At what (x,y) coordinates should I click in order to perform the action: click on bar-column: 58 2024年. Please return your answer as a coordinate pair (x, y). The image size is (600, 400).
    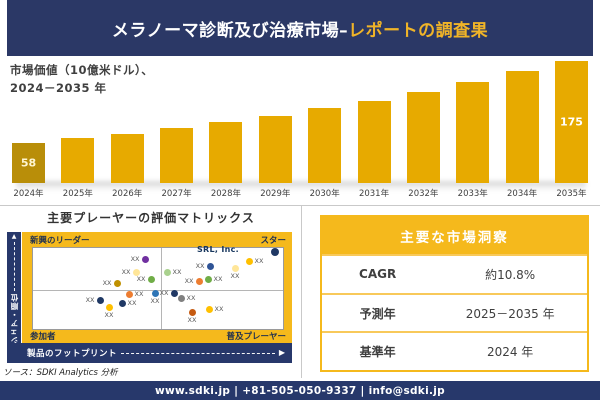
    Looking at the image, I should click on (28, 130).